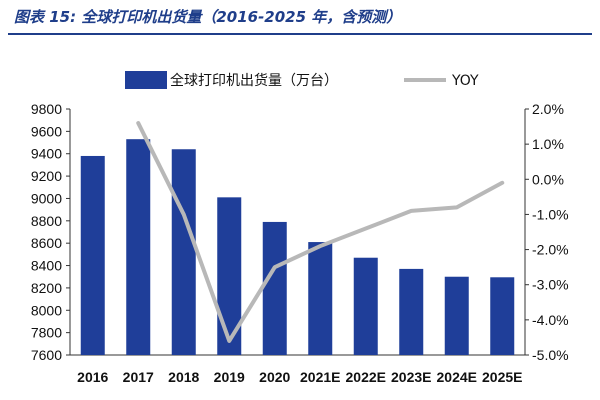  I want to click on legend-bar-swatch, so click(146, 80).